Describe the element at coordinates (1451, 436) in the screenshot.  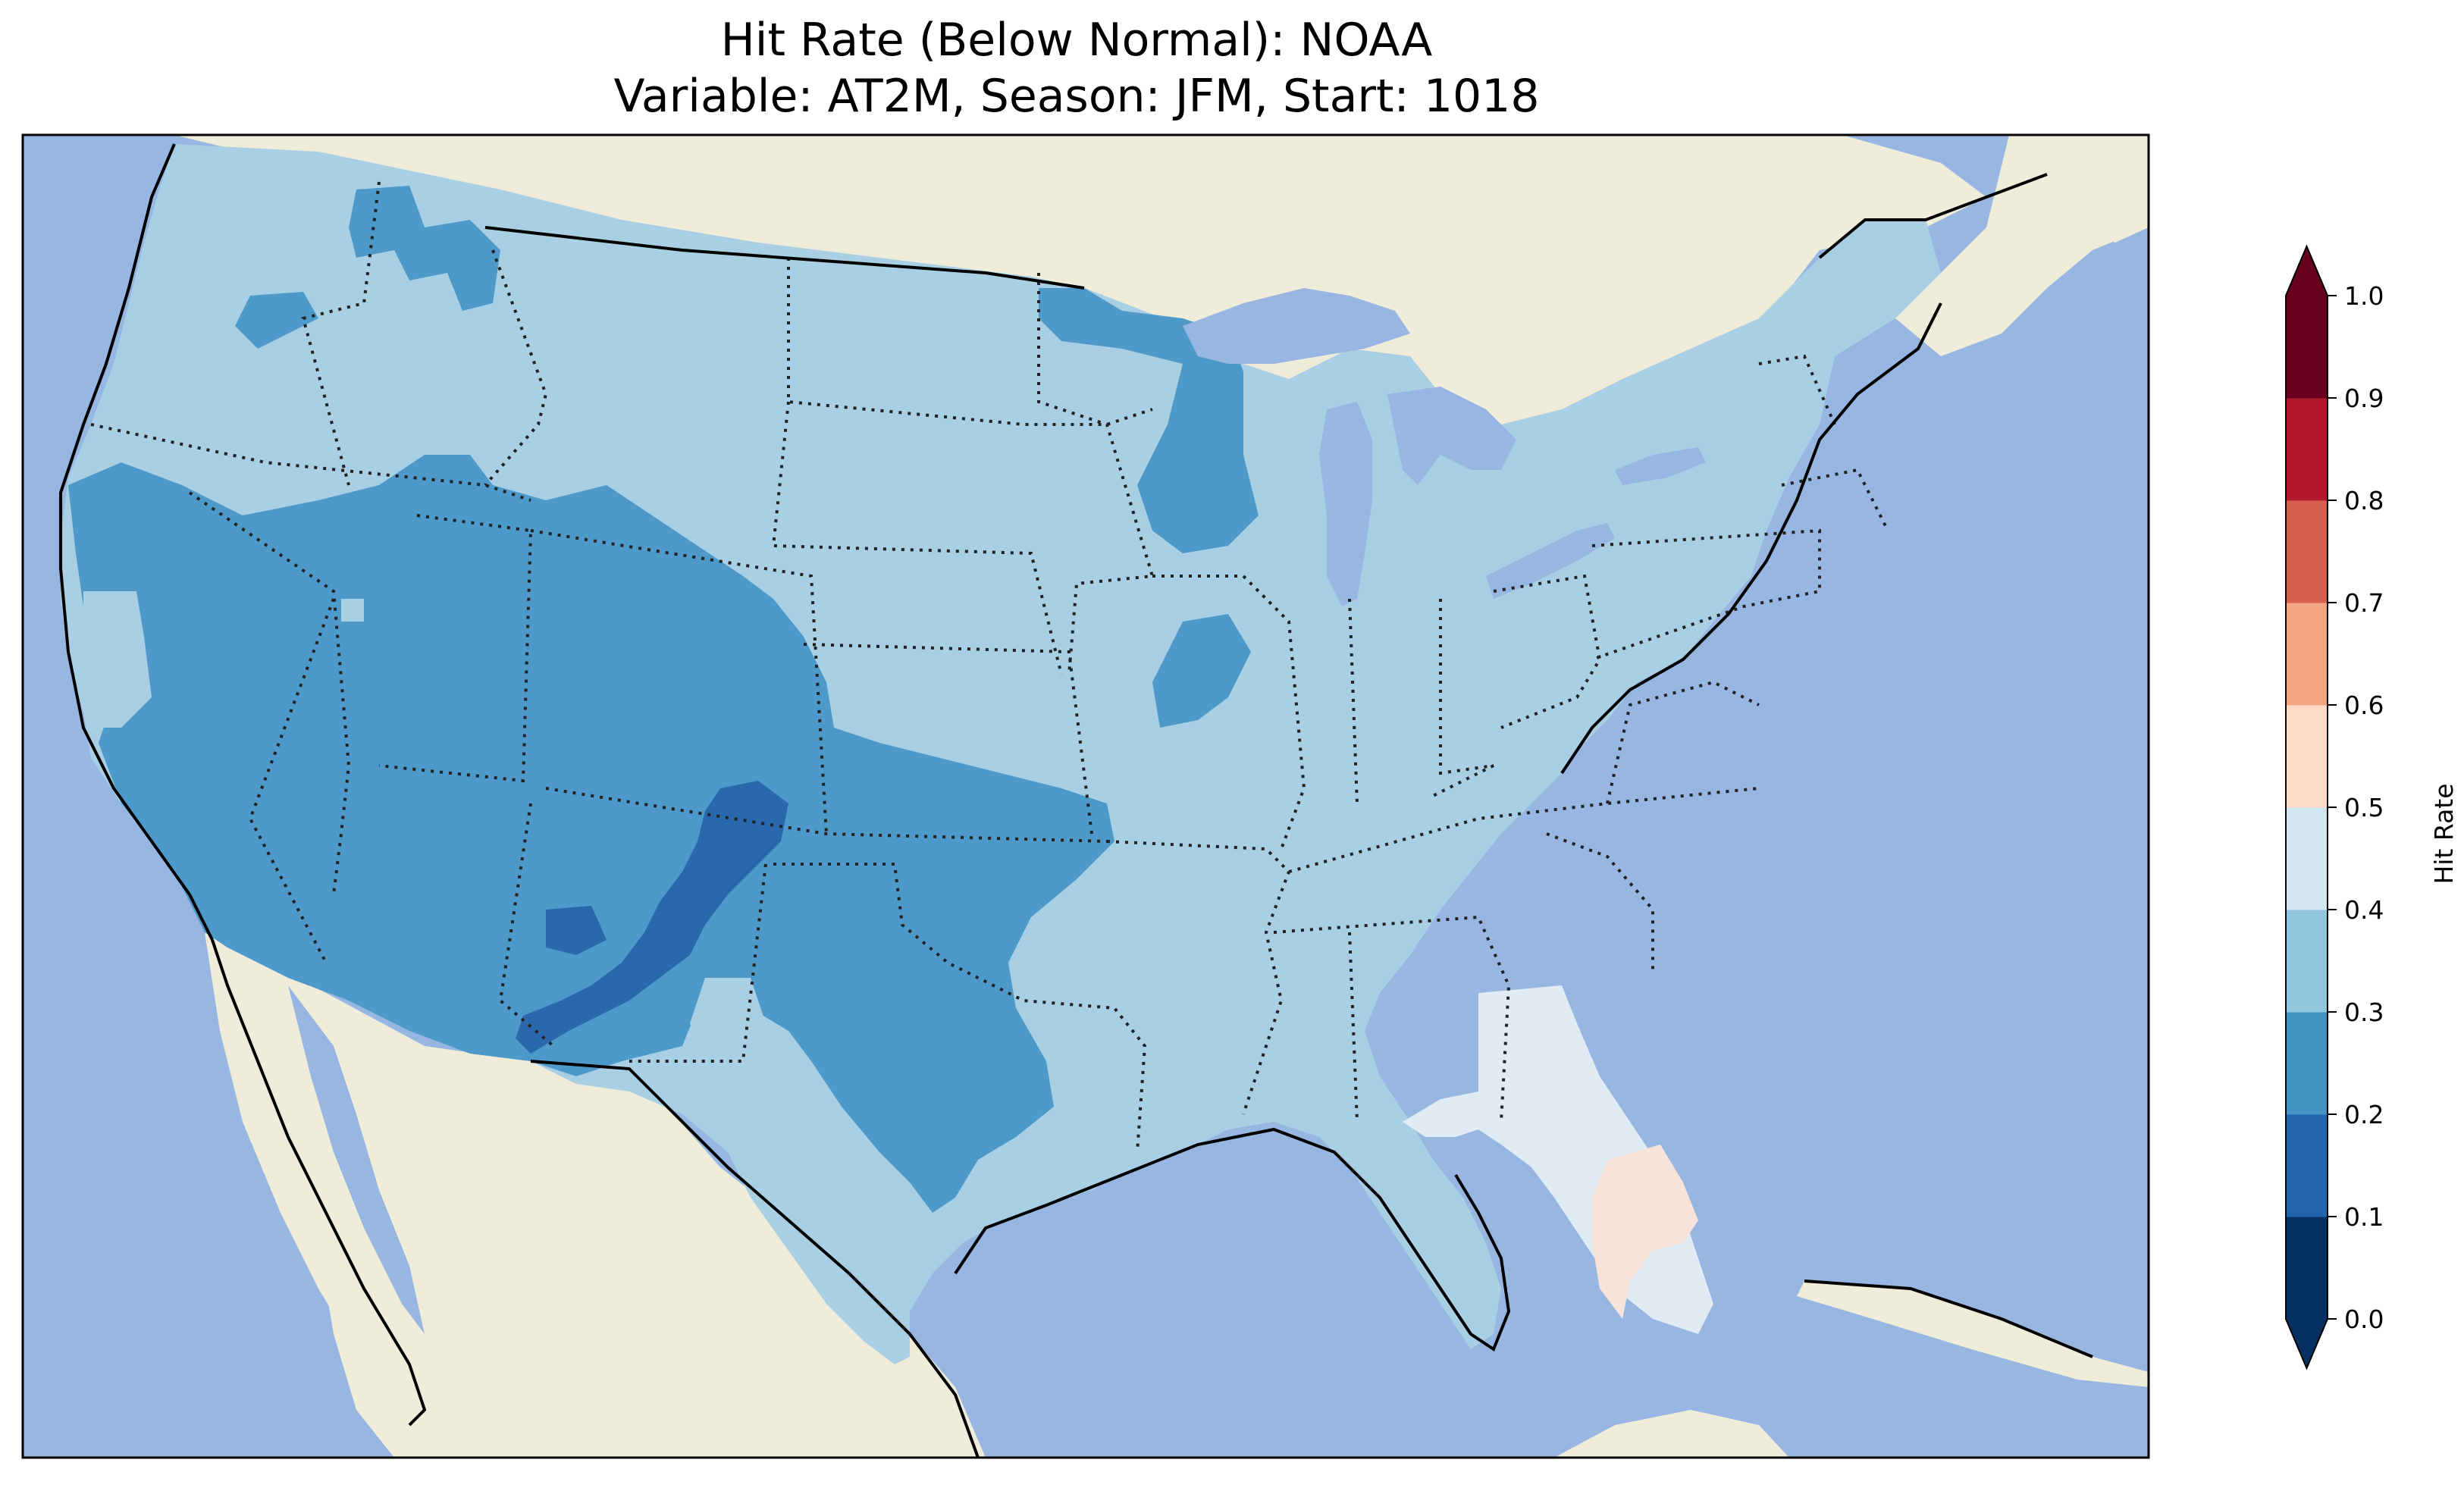
I see `lake-huron` at that location.